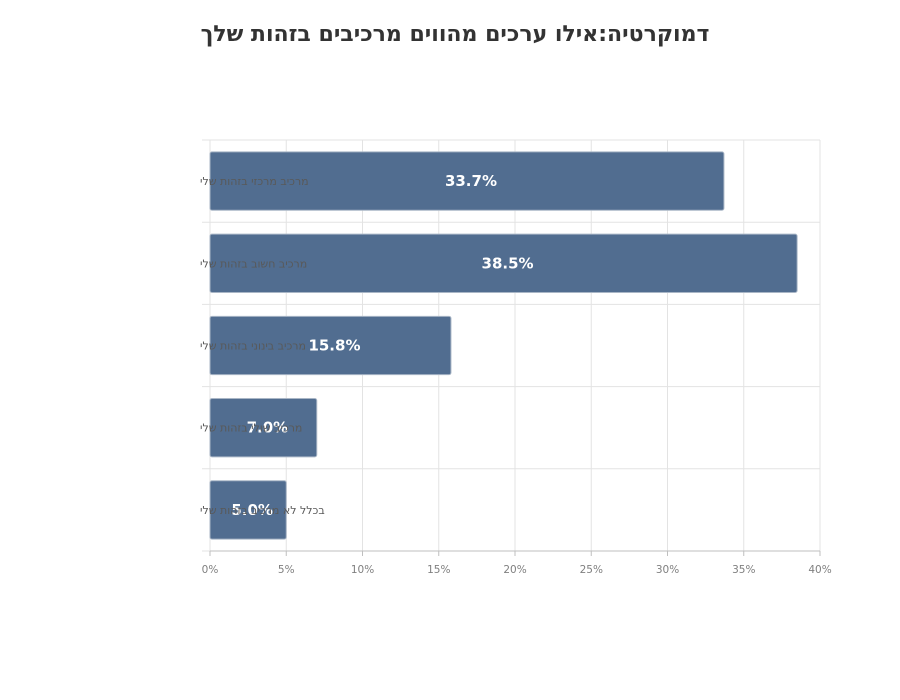 This screenshot has width=900, height=700. Describe the element at coordinates (508, 263) in the screenshot. I see `data-label: 38.5%` at that location.